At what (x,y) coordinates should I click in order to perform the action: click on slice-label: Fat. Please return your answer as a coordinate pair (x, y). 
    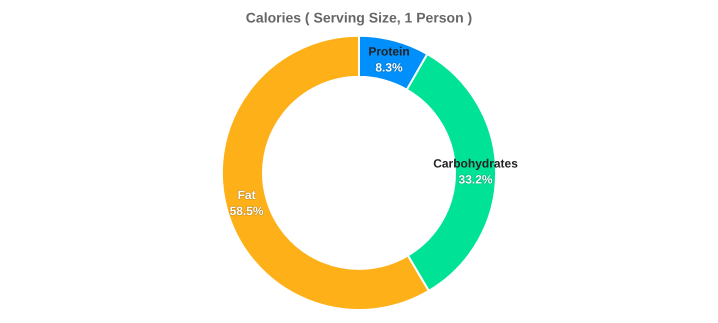
    Looking at the image, I should click on (247, 195).